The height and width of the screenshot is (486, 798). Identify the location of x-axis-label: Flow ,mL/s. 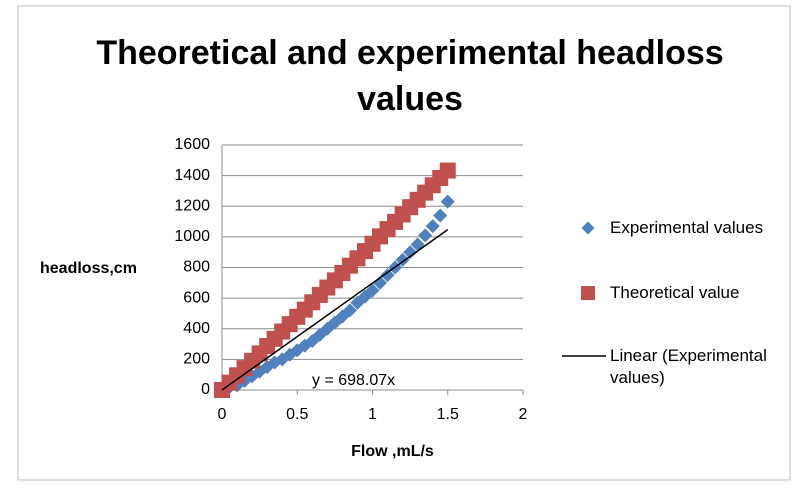
(392, 451).